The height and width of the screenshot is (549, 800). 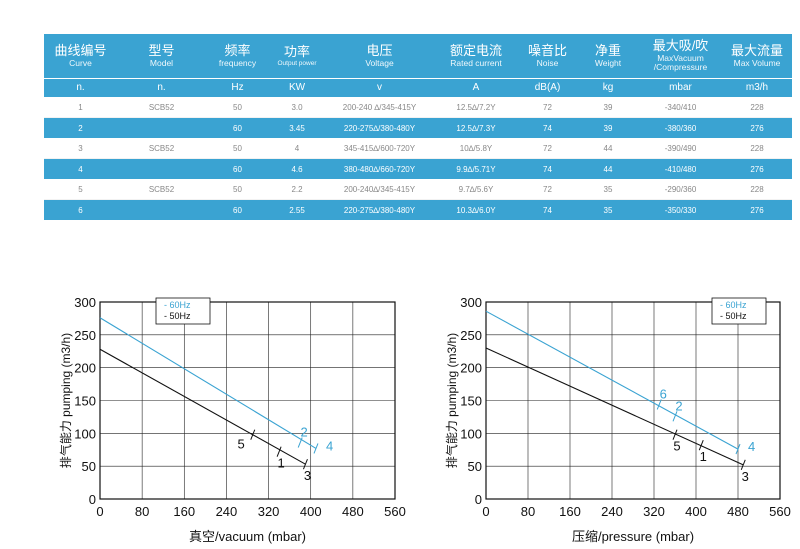 I want to click on x-axis-label: 压缩/pressure (mbar), so click(x=633, y=536).